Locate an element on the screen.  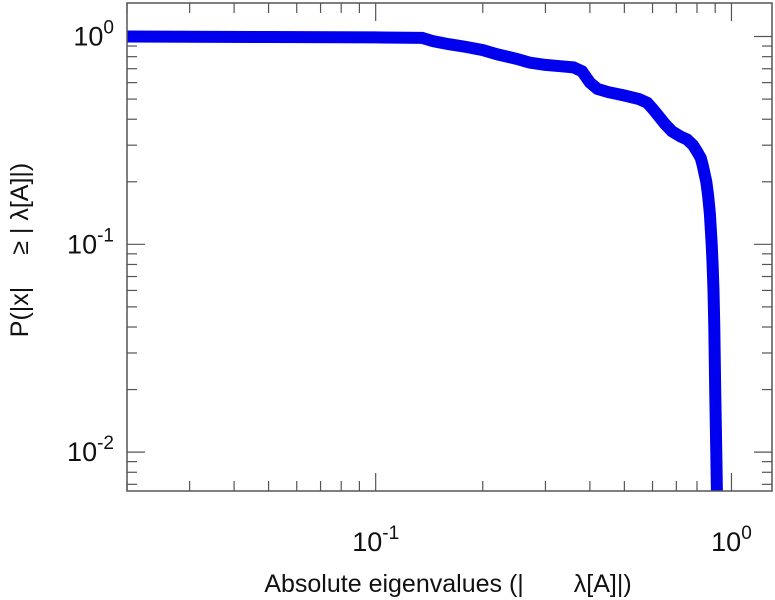
x-tick-label: 10⁻¹ is located at coordinates (375, 540).